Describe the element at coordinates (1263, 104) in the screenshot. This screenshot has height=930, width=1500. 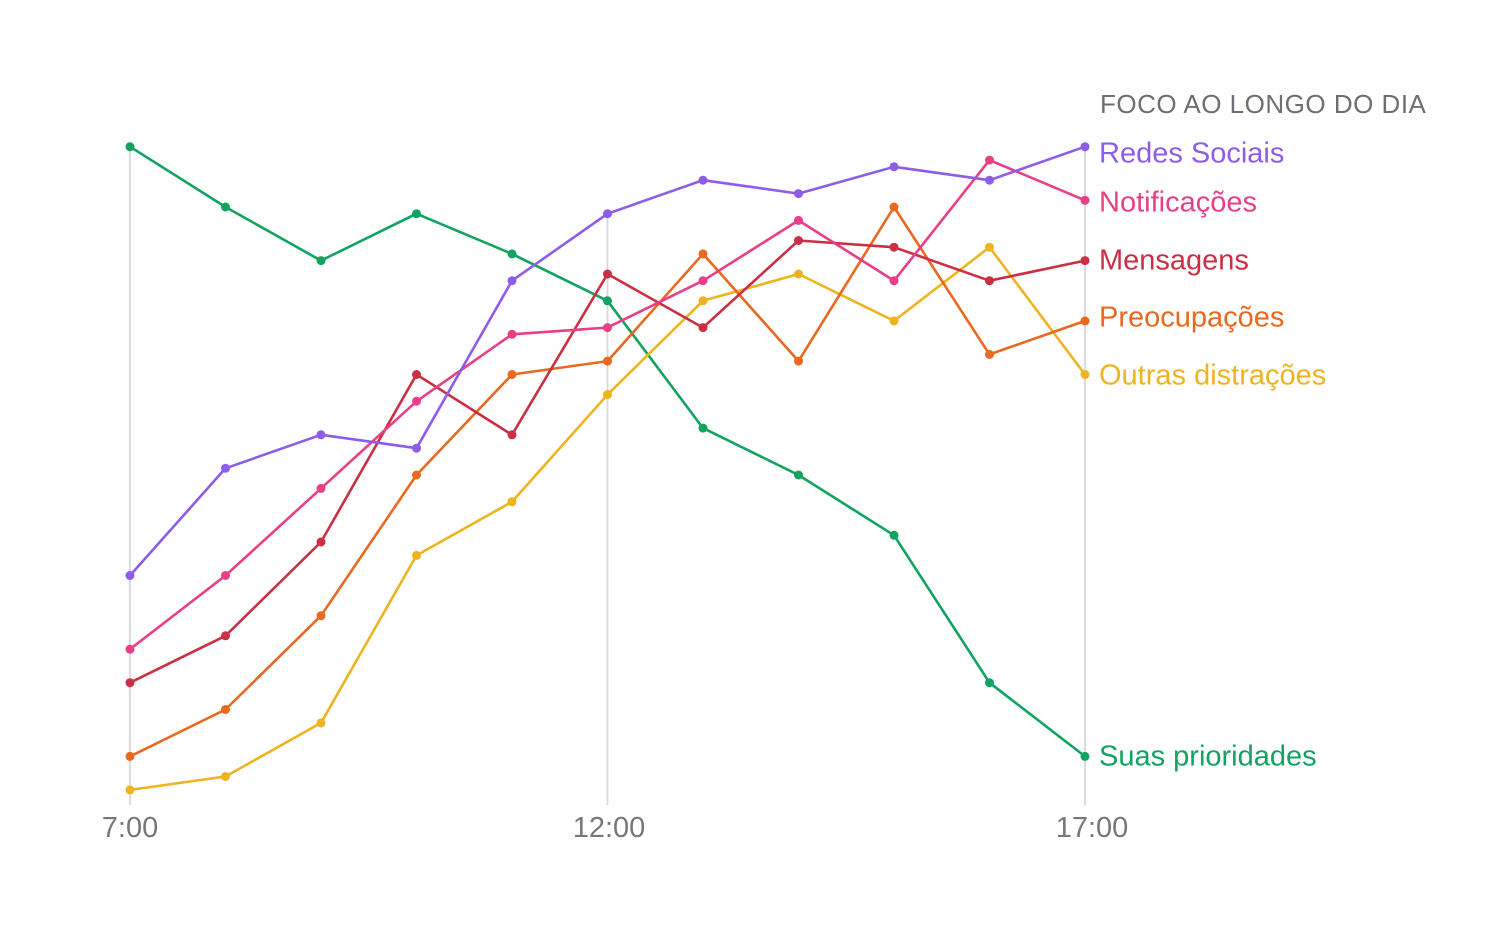
I see `chart-title: FOCO AO LONGO DO DIA` at that location.